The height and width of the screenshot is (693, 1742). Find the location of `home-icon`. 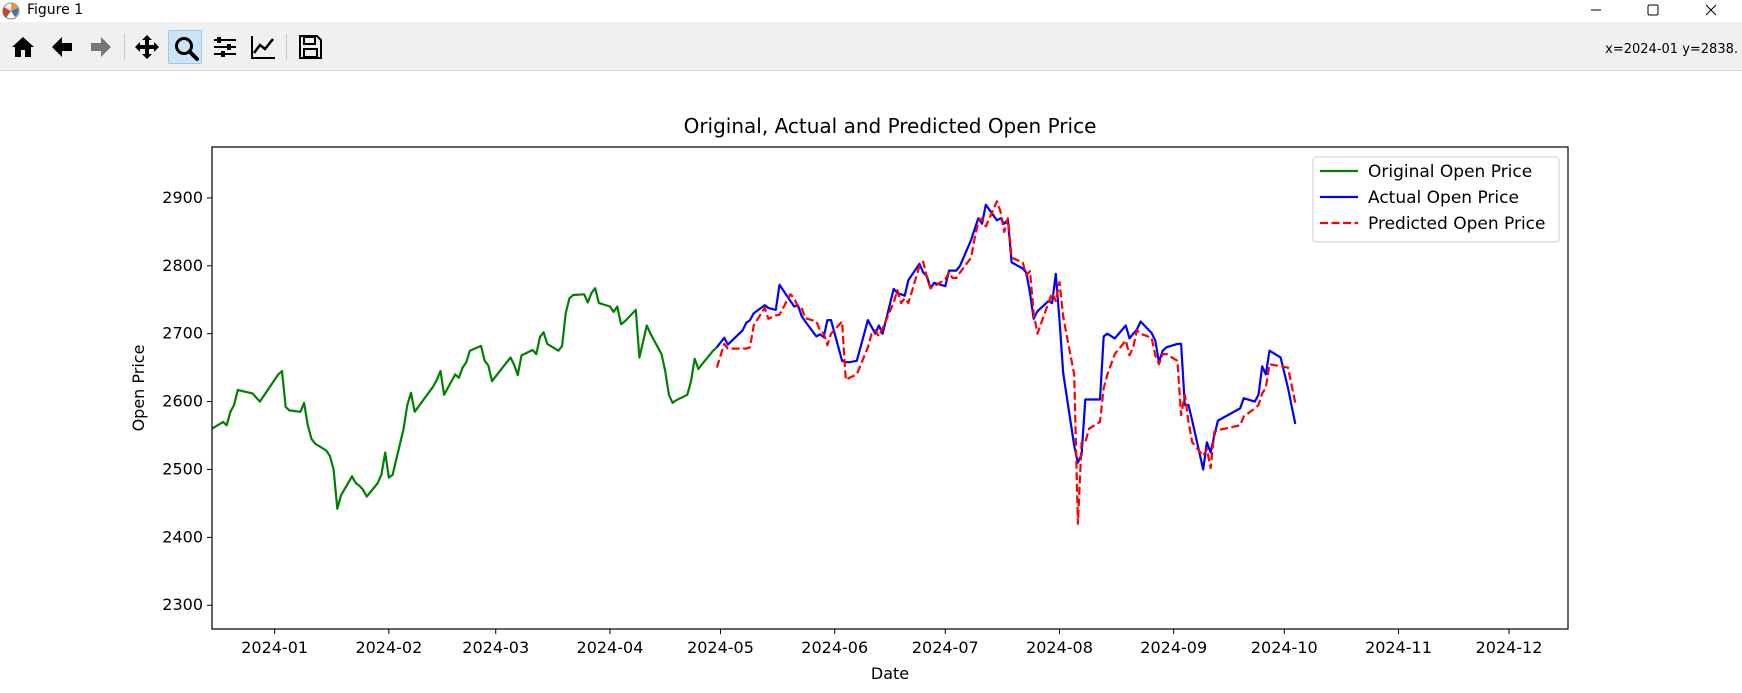

home-icon is located at coordinates (23, 47).